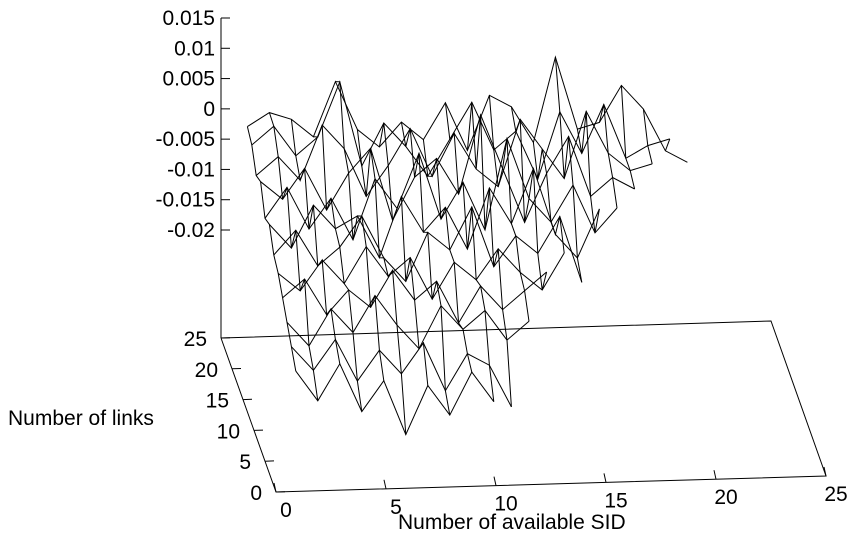  Describe the element at coordinates (191, 230) in the screenshot. I see `z-tick-label: -0.02` at that location.